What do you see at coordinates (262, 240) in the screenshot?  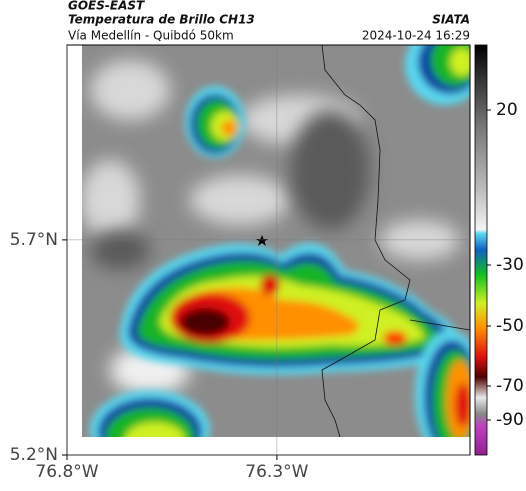 I see `location-marker` at bounding box center [262, 240].